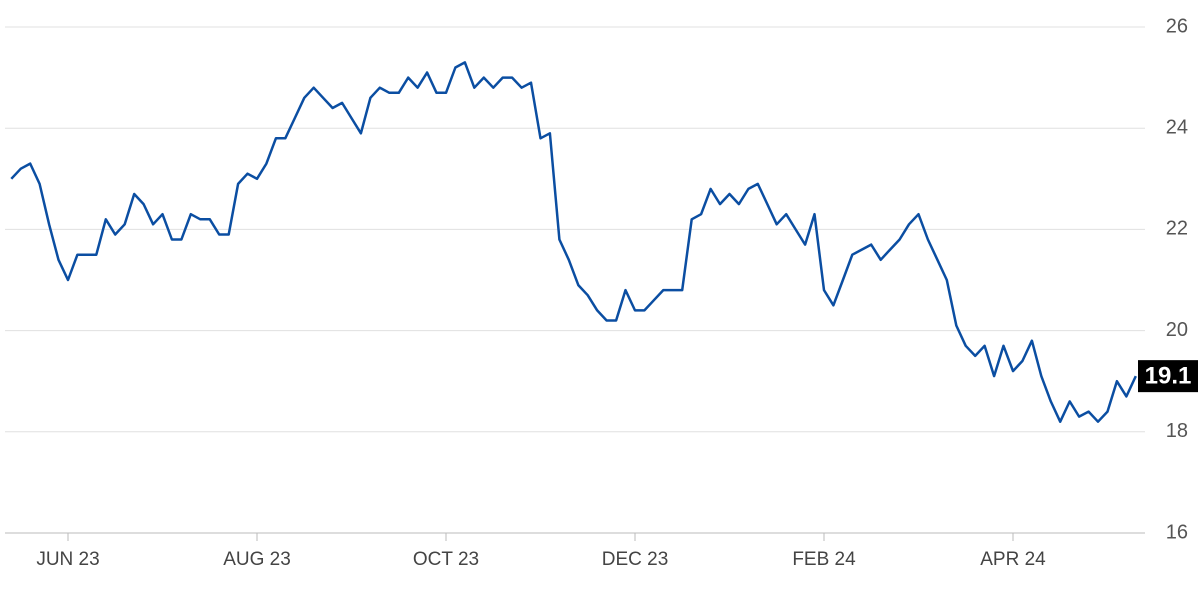  I want to click on x-tick-label: JUN 23, so click(67, 559).